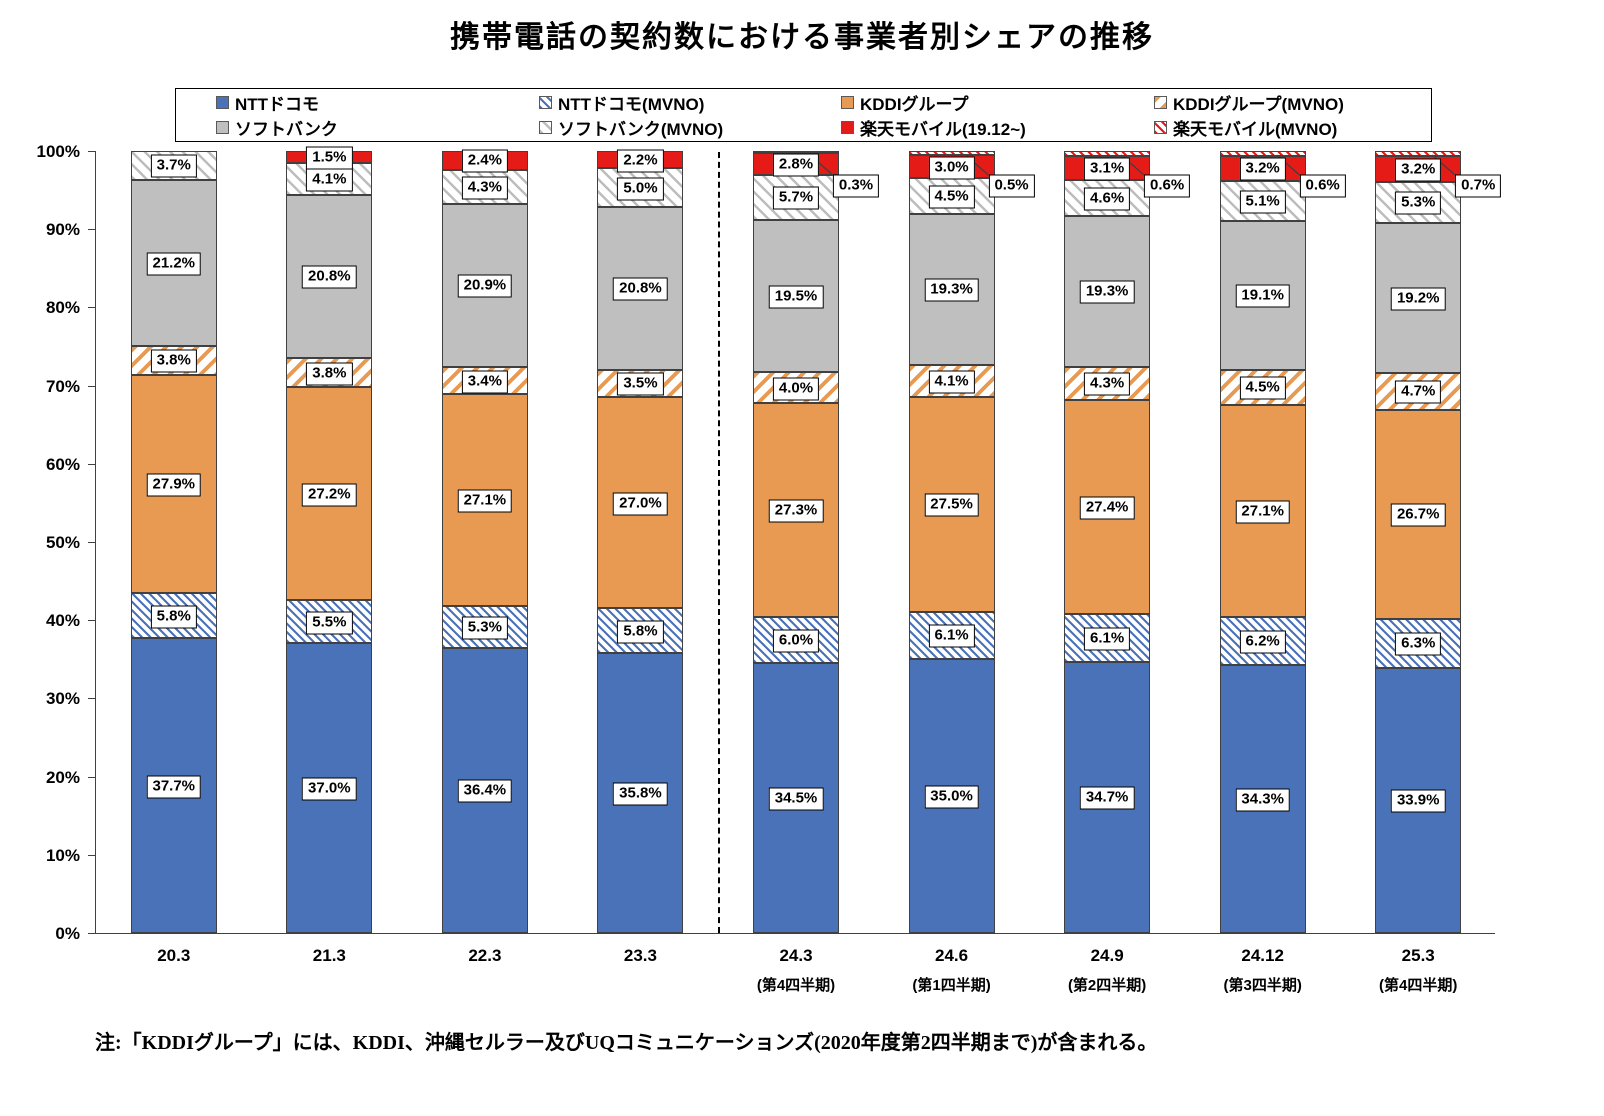  What do you see at coordinates (485, 955) in the screenshot?
I see `x-axis-label: 22.3` at bounding box center [485, 955].